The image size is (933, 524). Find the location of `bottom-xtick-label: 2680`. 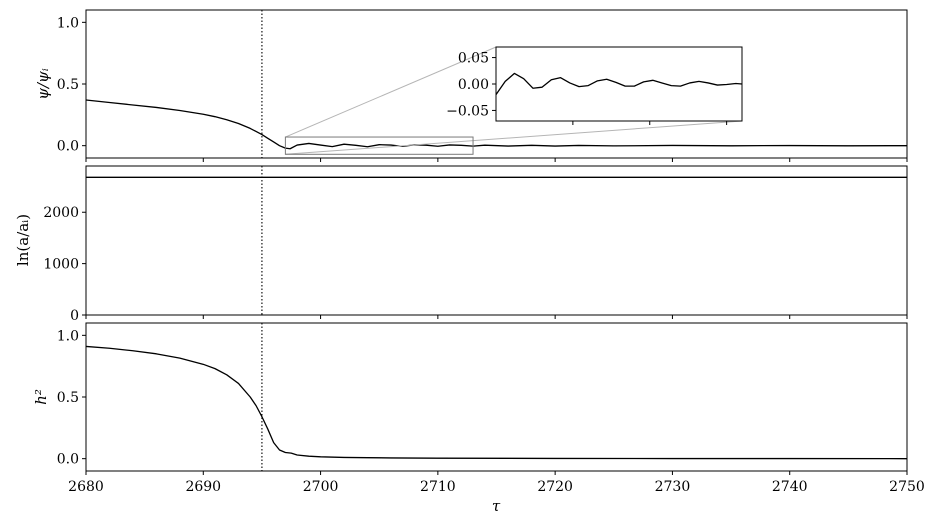

bottom-xtick-label: 2680 is located at coordinates (86, 487).